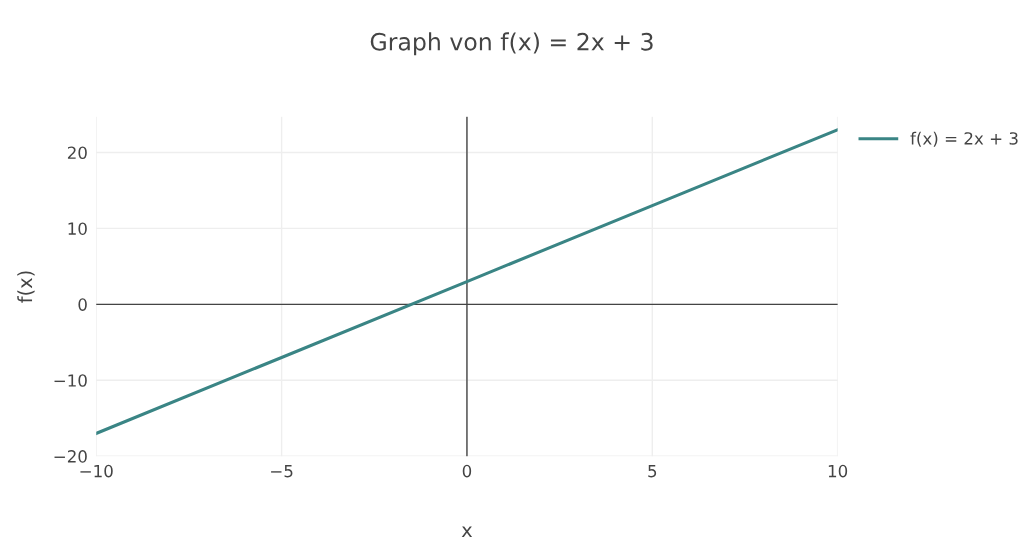  Describe the element at coordinates (77, 153) in the screenshot. I see `y-tick-label: 20` at that location.